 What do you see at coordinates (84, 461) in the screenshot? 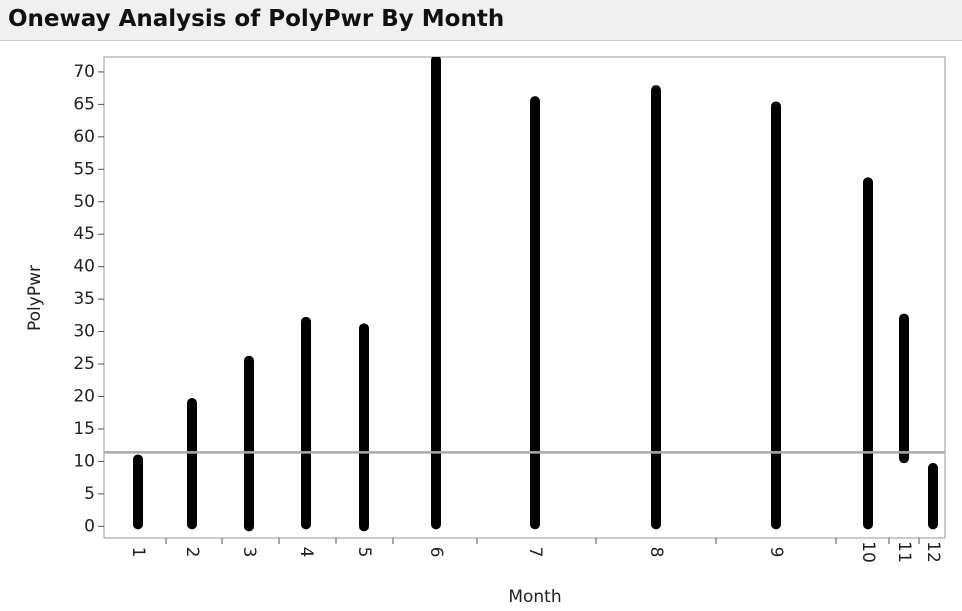
I see `y-tick-label: 10` at bounding box center [84, 461].